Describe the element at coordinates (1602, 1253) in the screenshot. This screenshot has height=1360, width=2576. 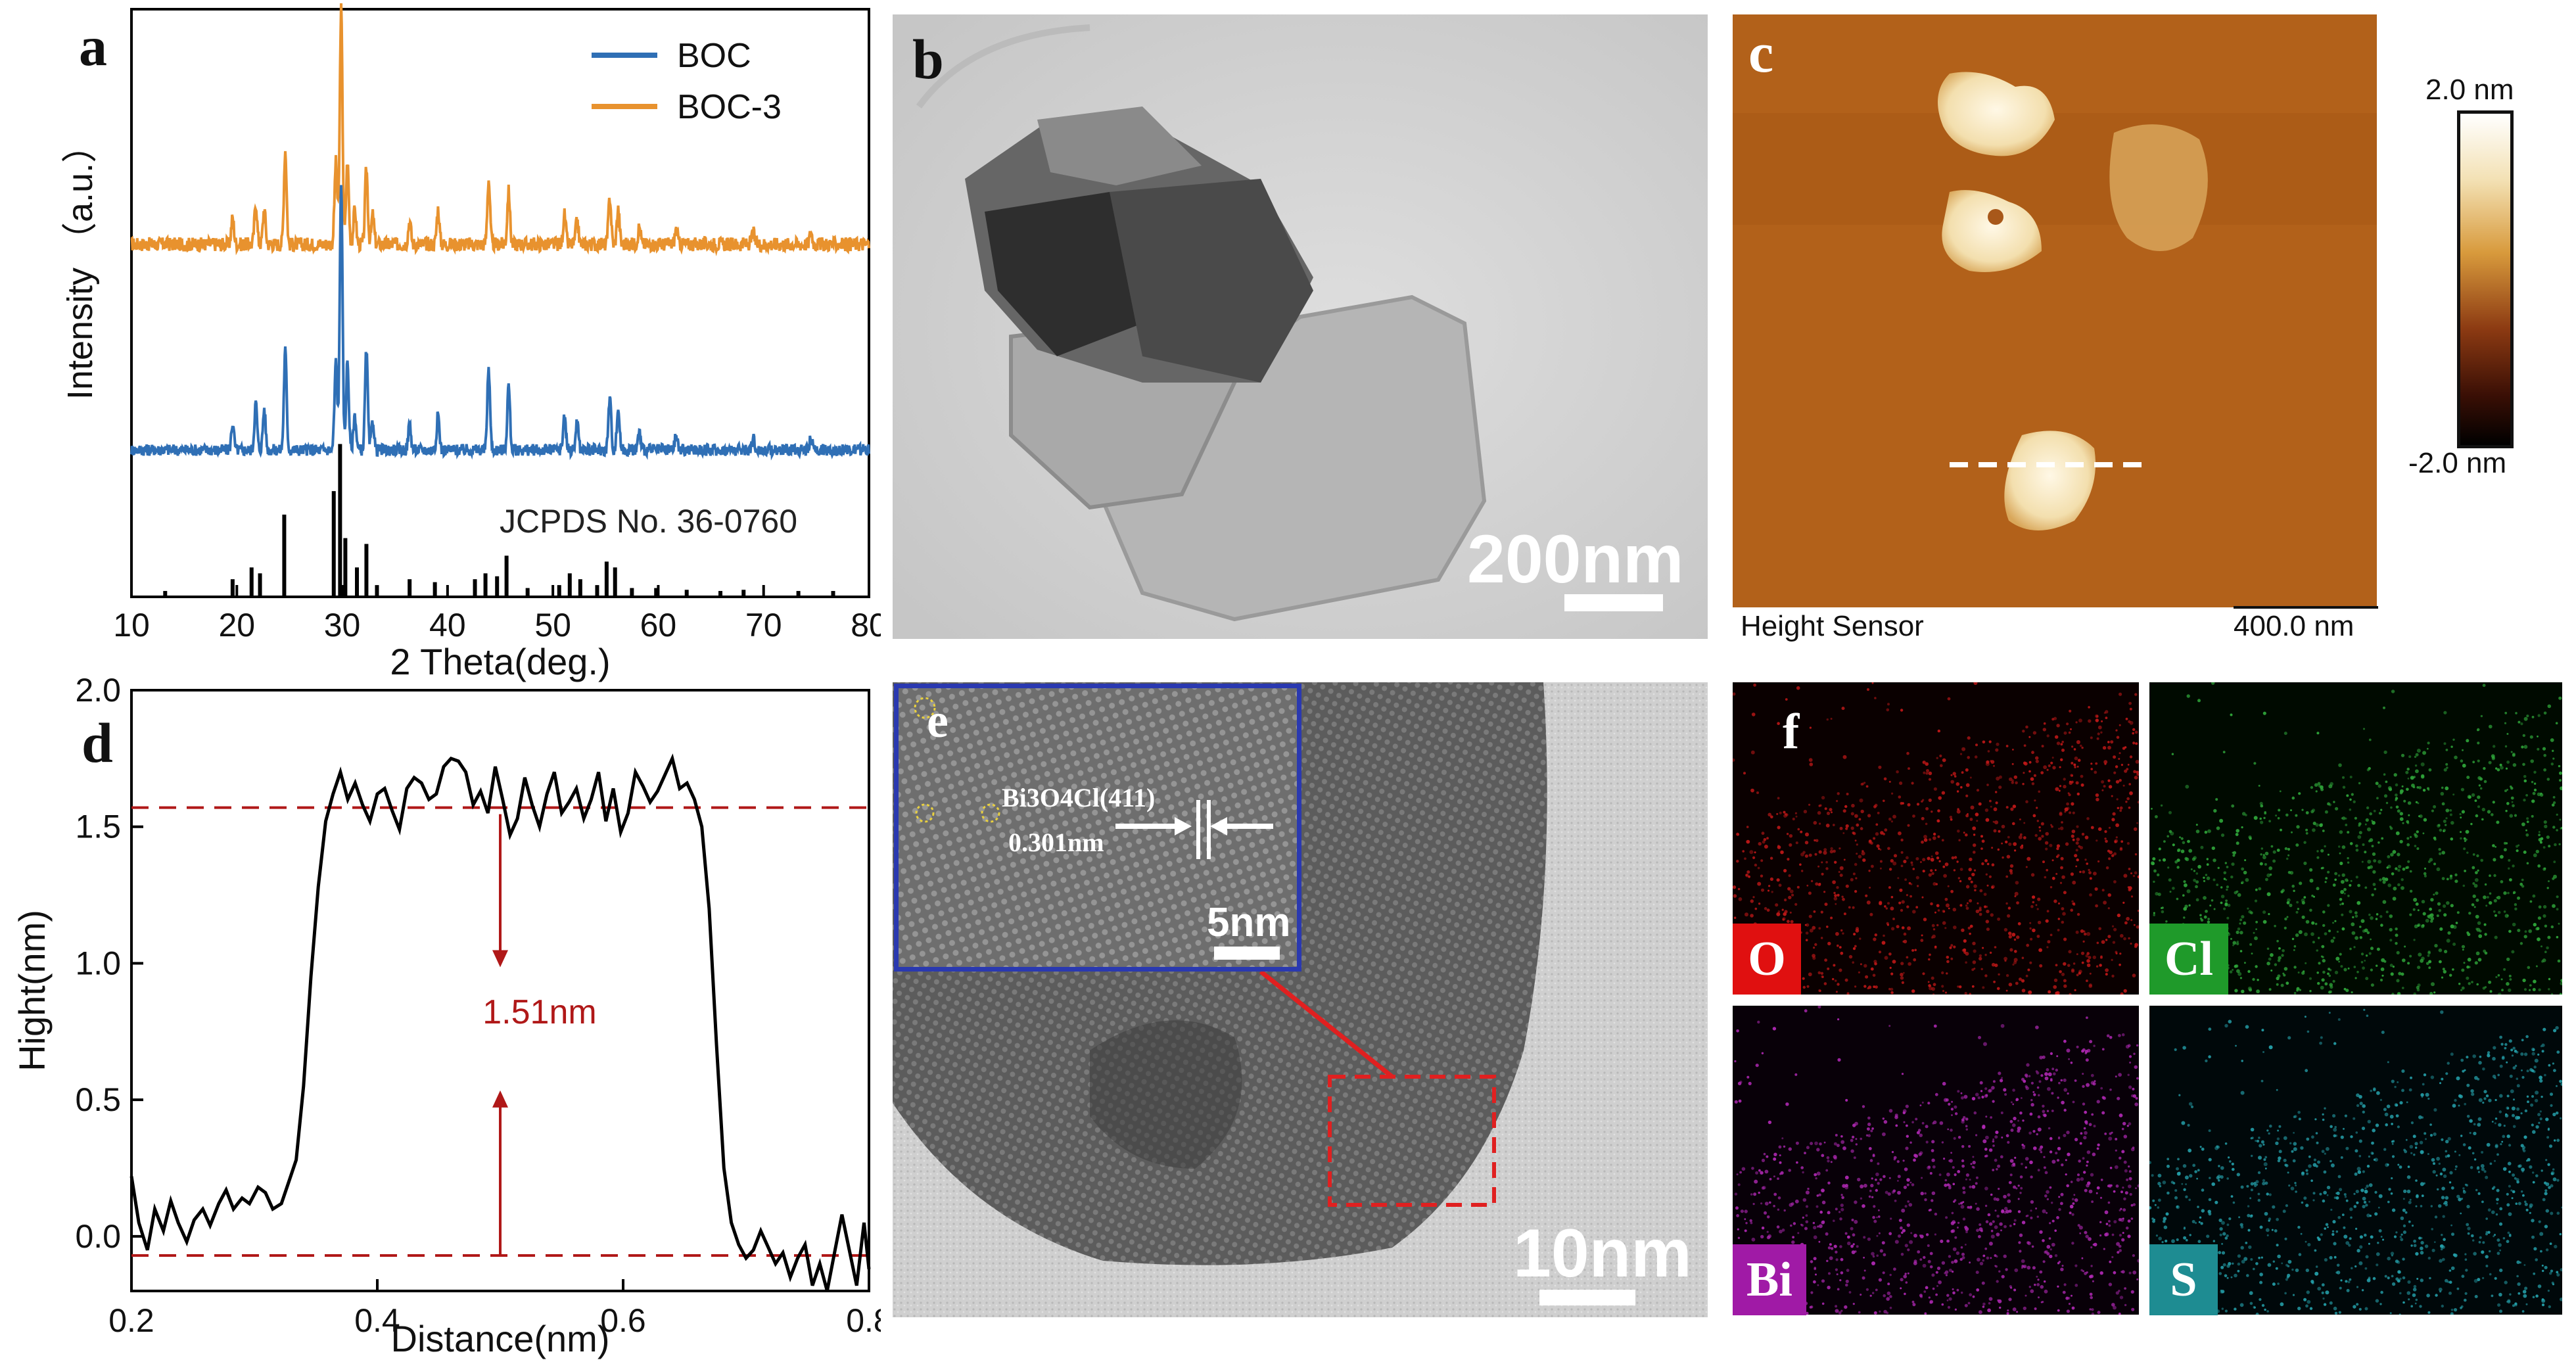
I see `scale-label-e: 10nm` at that location.